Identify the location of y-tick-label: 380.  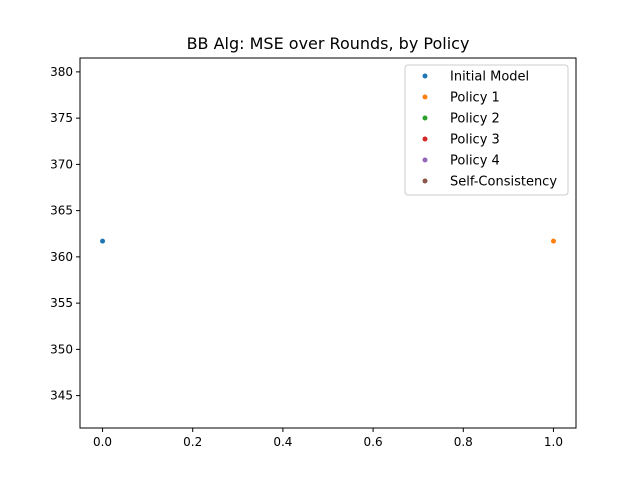
(61, 72).